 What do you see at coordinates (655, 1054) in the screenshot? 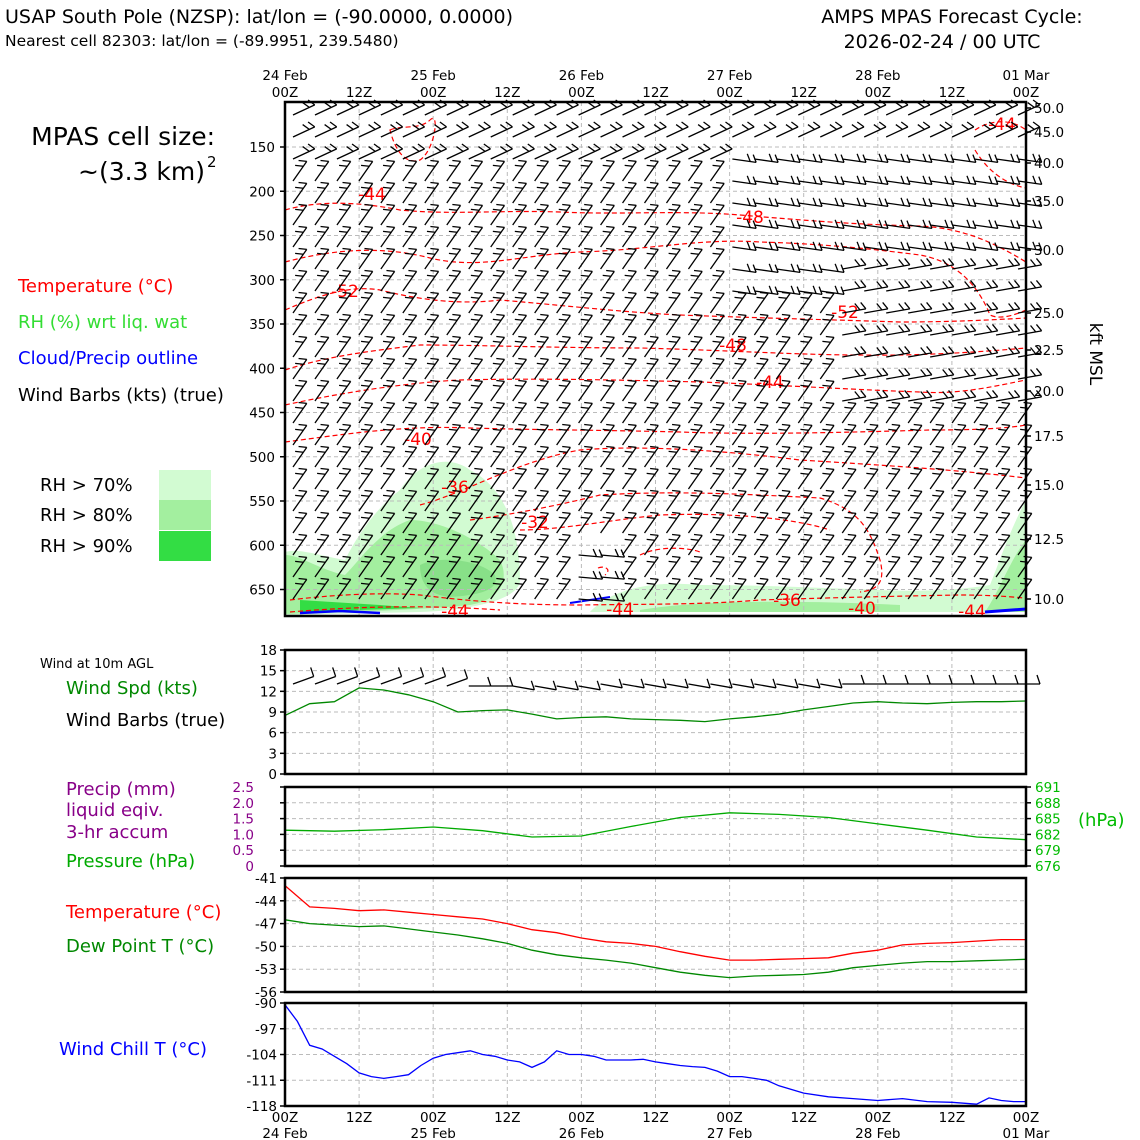
I see `windchill-panel-frame` at bounding box center [655, 1054].